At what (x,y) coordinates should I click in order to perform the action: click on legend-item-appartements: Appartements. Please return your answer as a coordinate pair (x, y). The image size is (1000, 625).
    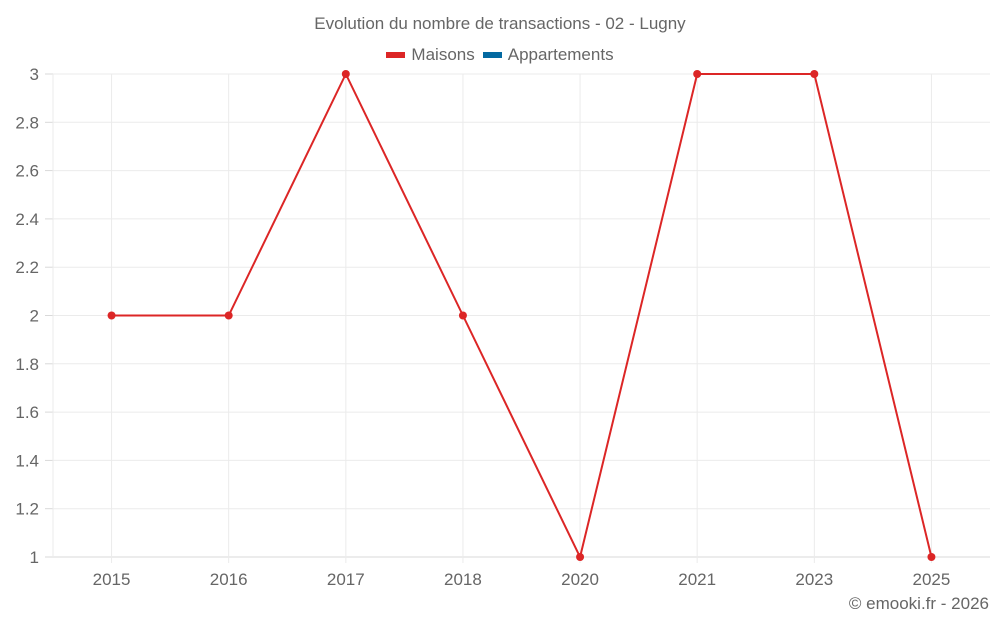
    Looking at the image, I should click on (548, 55).